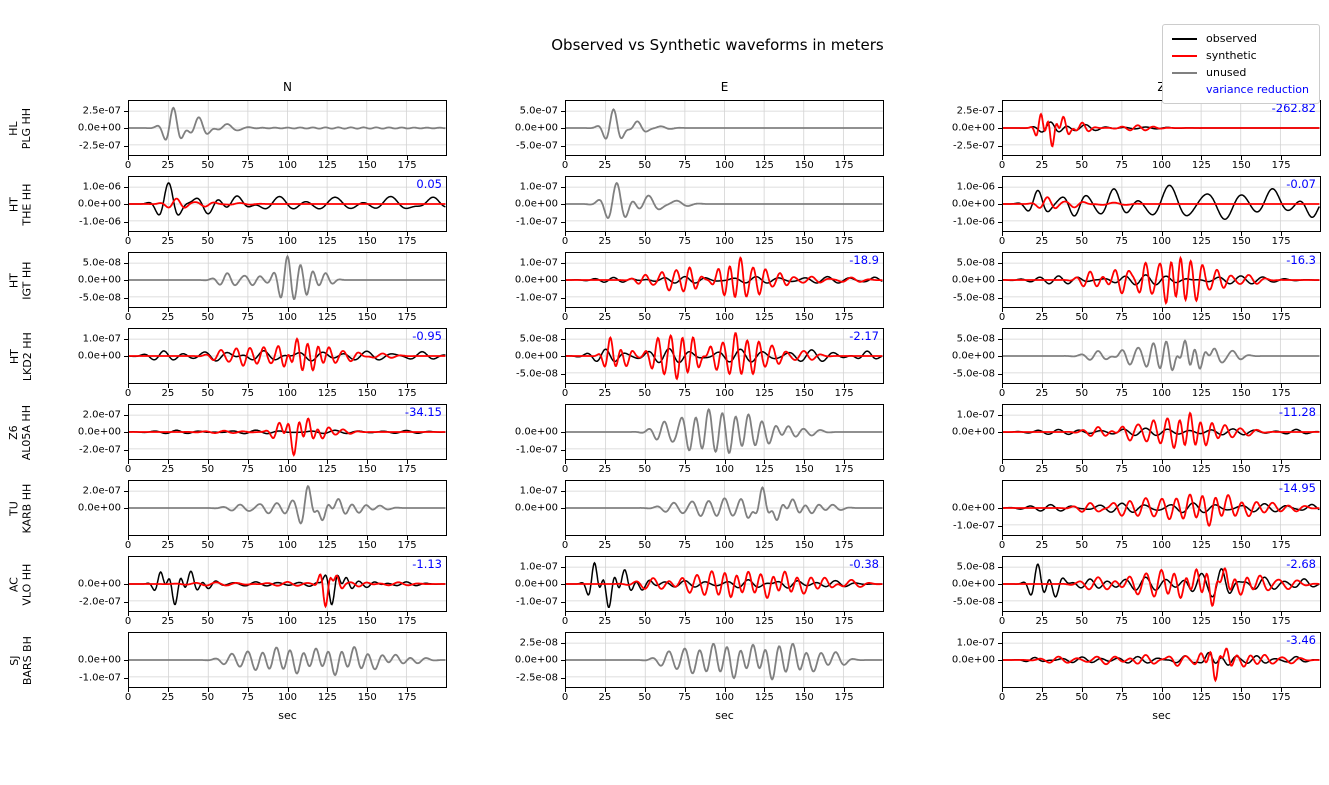  What do you see at coordinates (1297, 412) in the screenshot?
I see `variance-reduction-value: -11.28` at bounding box center [1297, 412].